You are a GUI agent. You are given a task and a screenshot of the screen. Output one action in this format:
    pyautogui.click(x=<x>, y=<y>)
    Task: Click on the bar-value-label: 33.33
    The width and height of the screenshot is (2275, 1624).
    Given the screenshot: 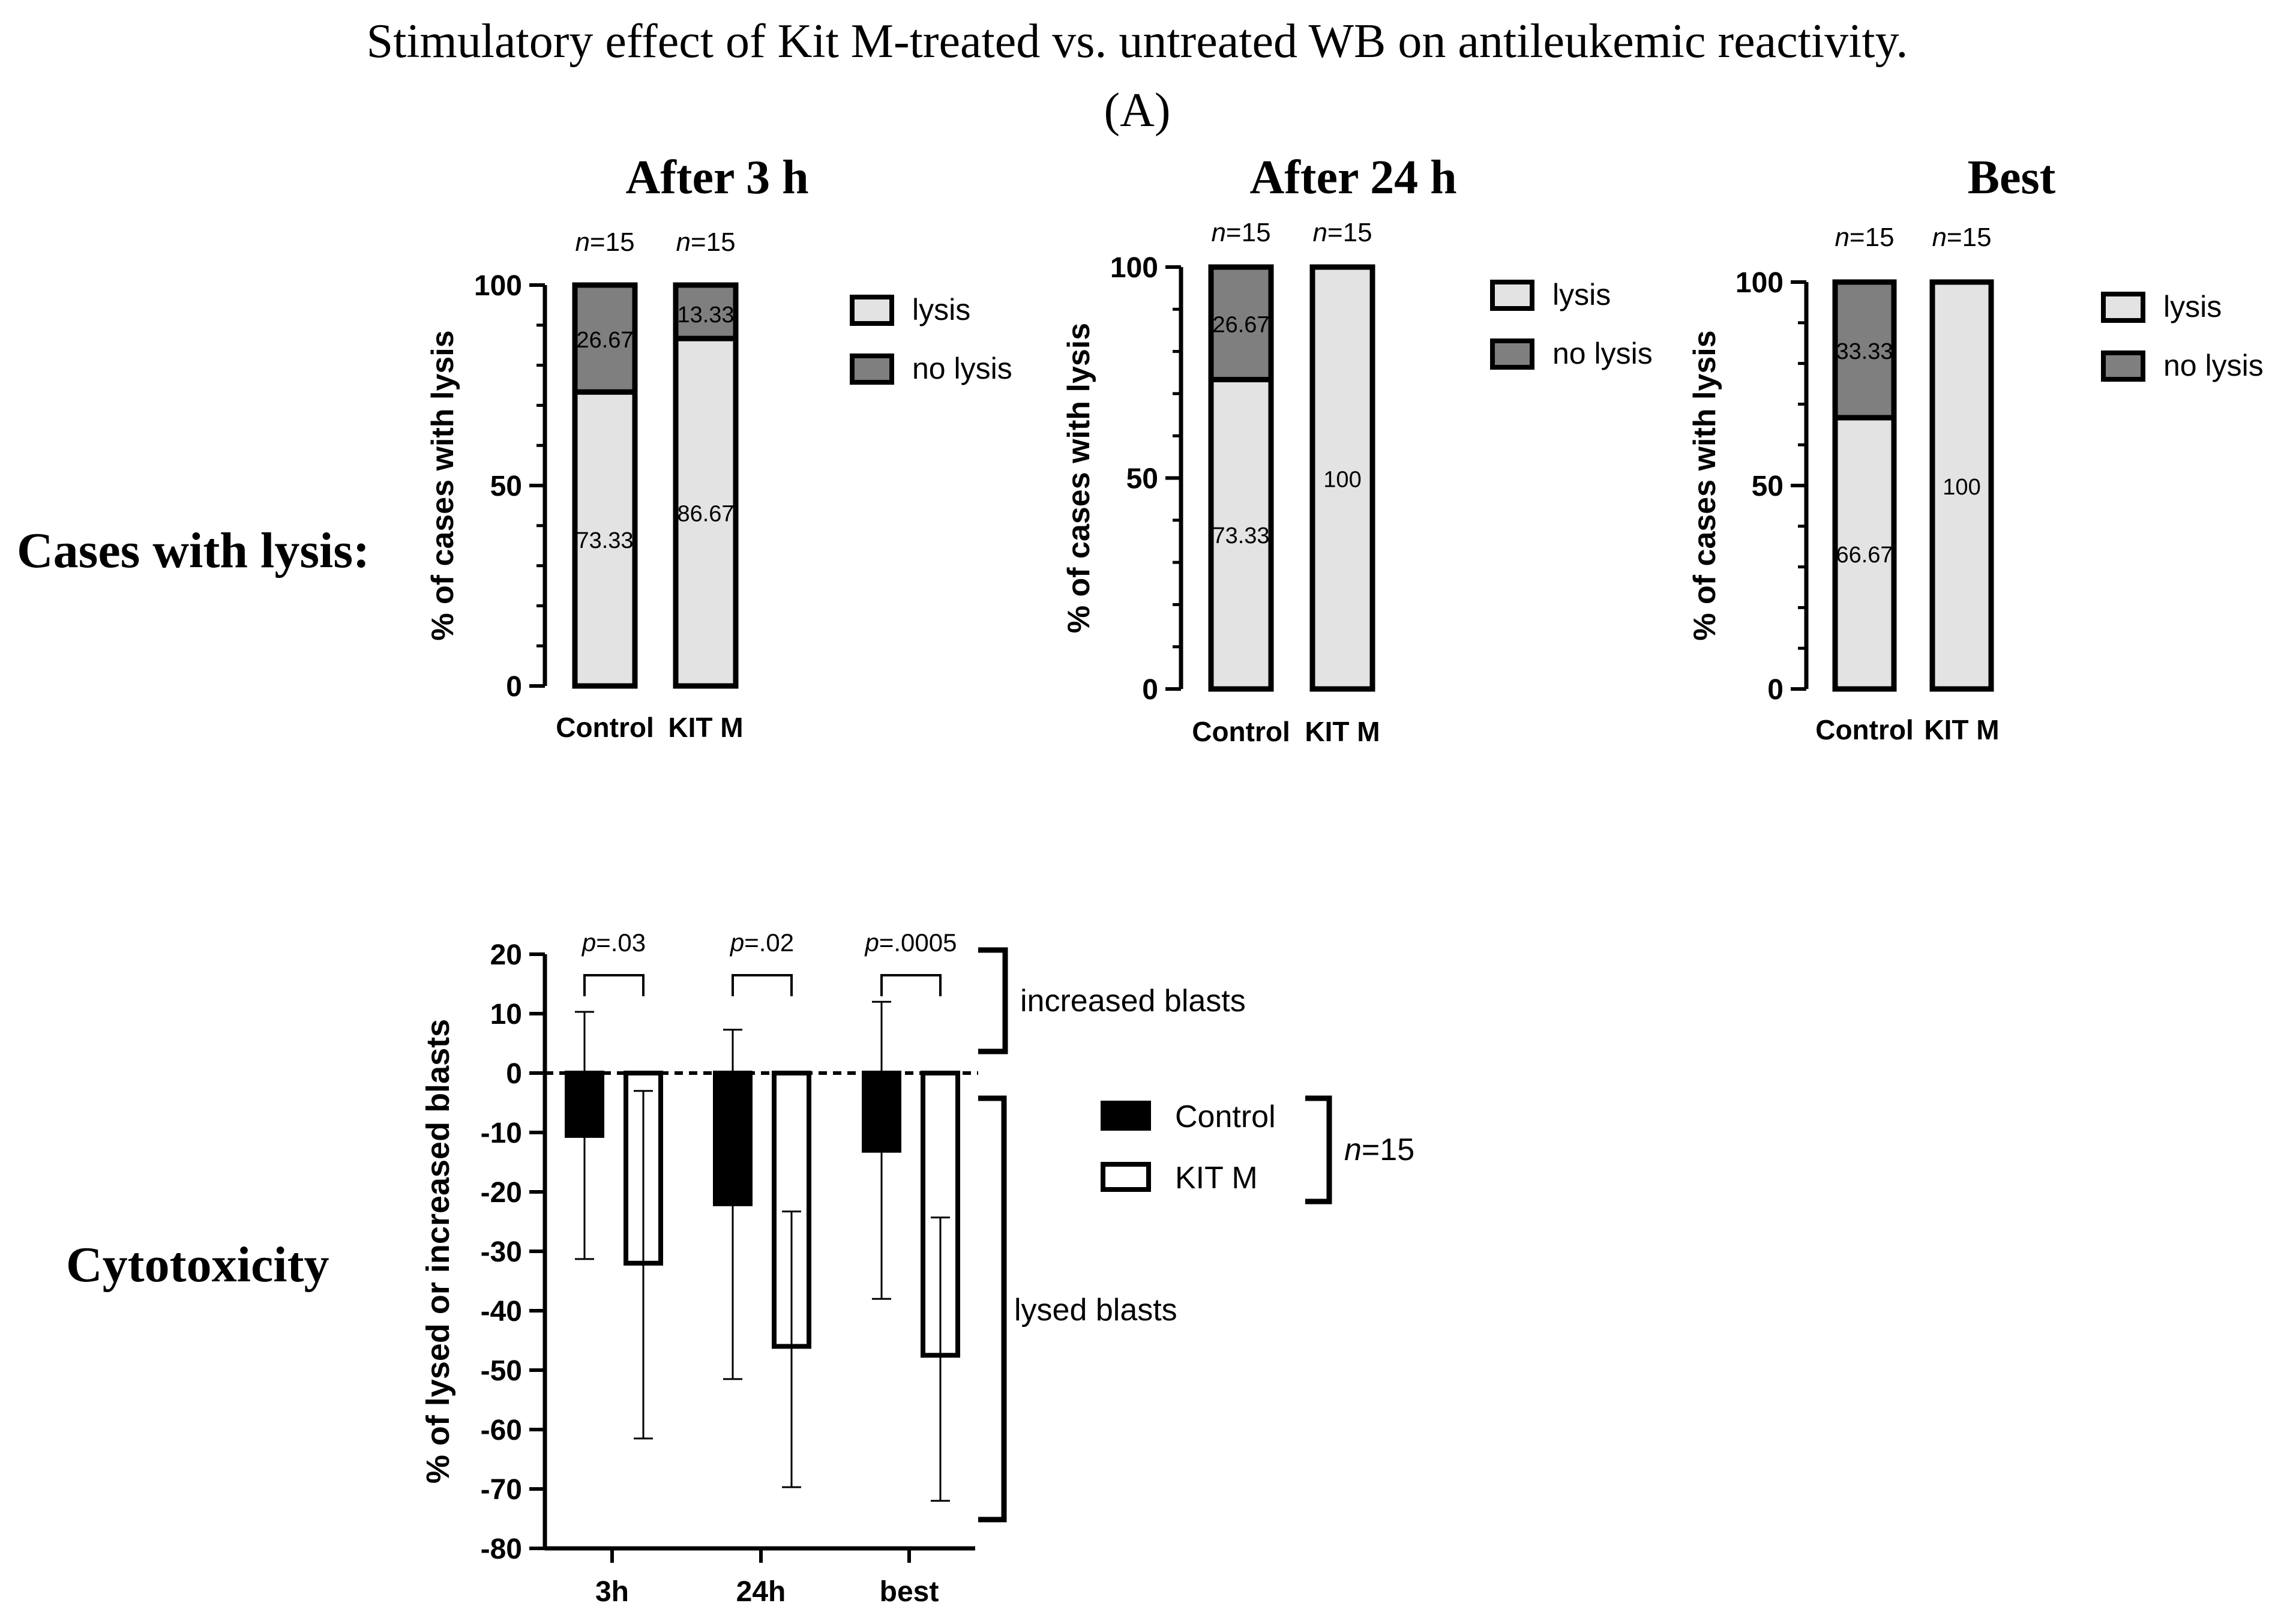 What is the action you would take?
    pyautogui.click(x=1864, y=351)
    